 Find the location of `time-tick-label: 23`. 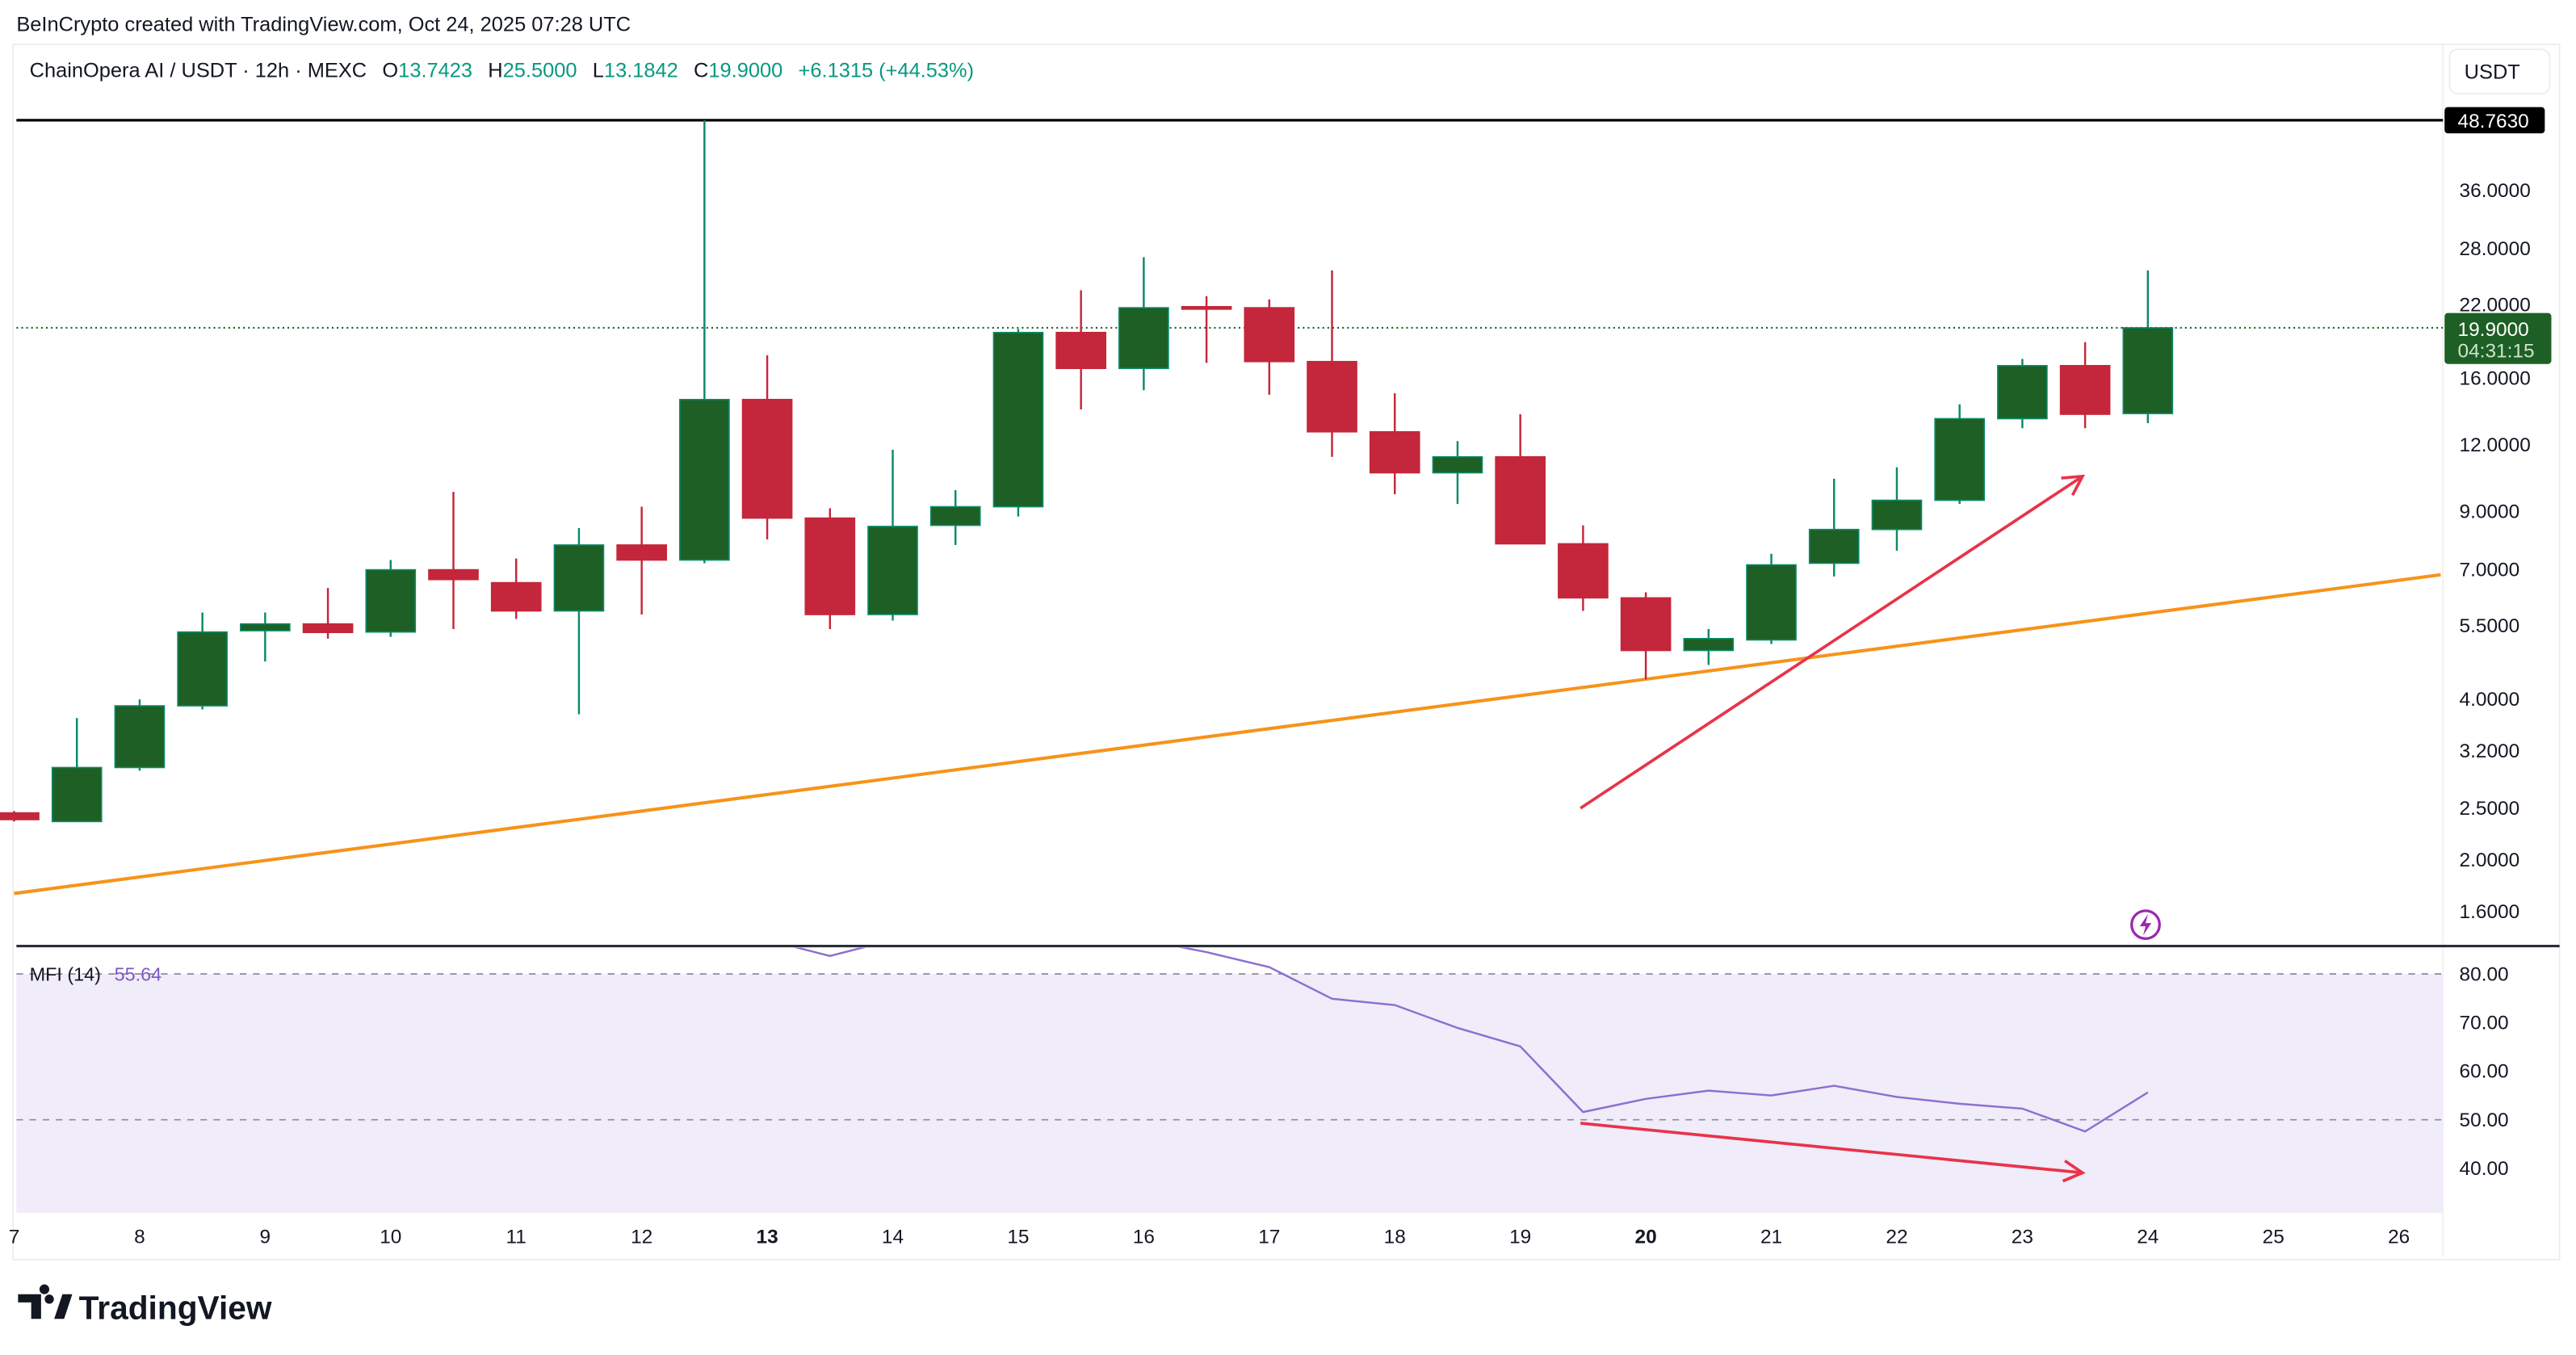

time-tick-label: 23 is located at coordinates (2022, 1238).